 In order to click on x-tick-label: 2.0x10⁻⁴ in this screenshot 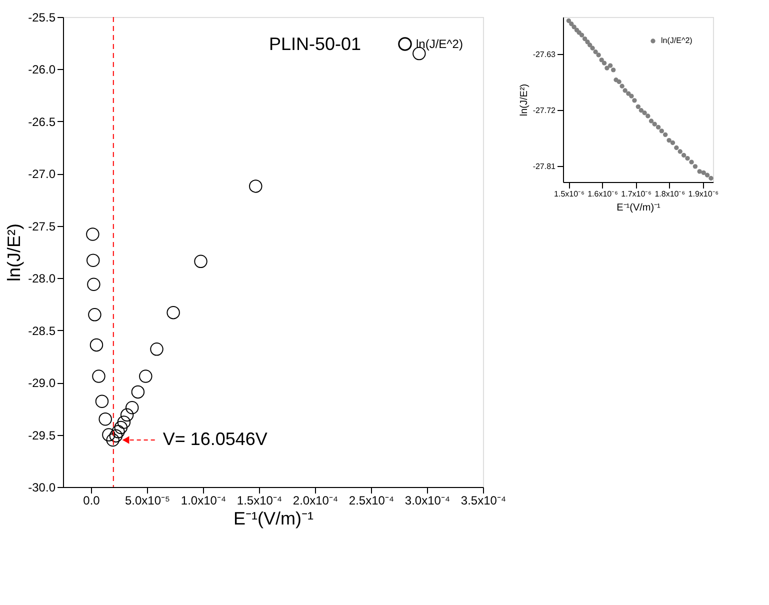, I will do `click(315, 501)`.